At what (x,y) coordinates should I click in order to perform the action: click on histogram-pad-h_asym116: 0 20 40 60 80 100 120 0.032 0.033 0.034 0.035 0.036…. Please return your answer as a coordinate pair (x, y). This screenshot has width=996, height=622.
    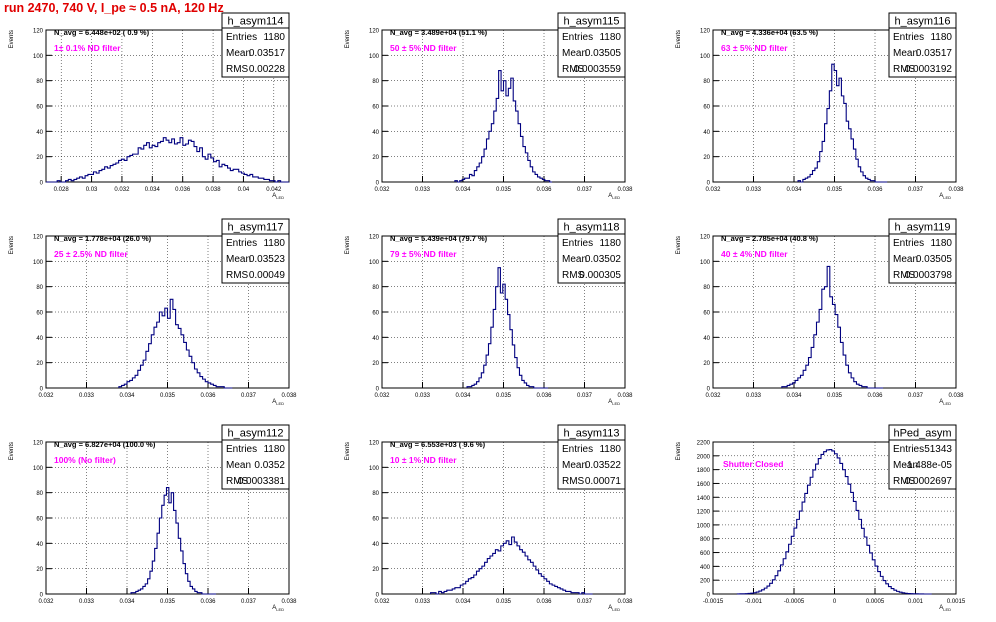
    Looking at the image, I should click on (820, 106).